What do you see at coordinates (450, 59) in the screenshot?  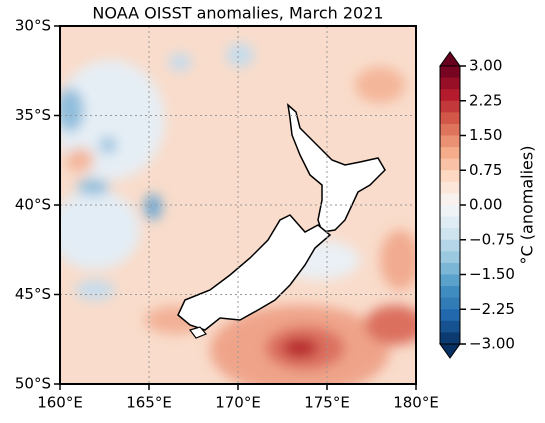 I see `colorbar-extend-top` at bounding box center [450, 59].